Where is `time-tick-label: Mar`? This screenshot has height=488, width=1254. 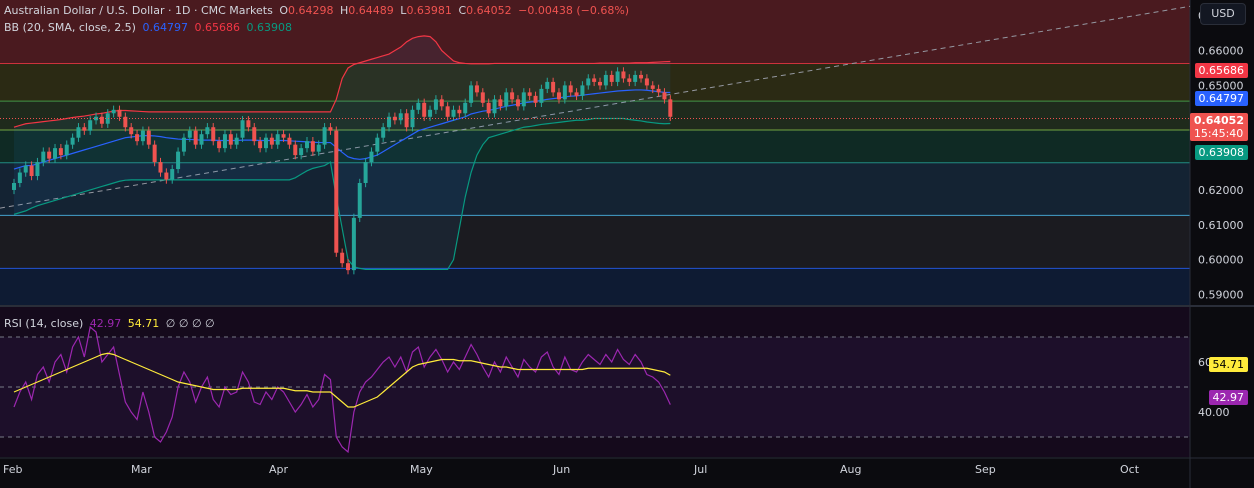
time-tick-label: Mar is located at coordinates (141, 469).